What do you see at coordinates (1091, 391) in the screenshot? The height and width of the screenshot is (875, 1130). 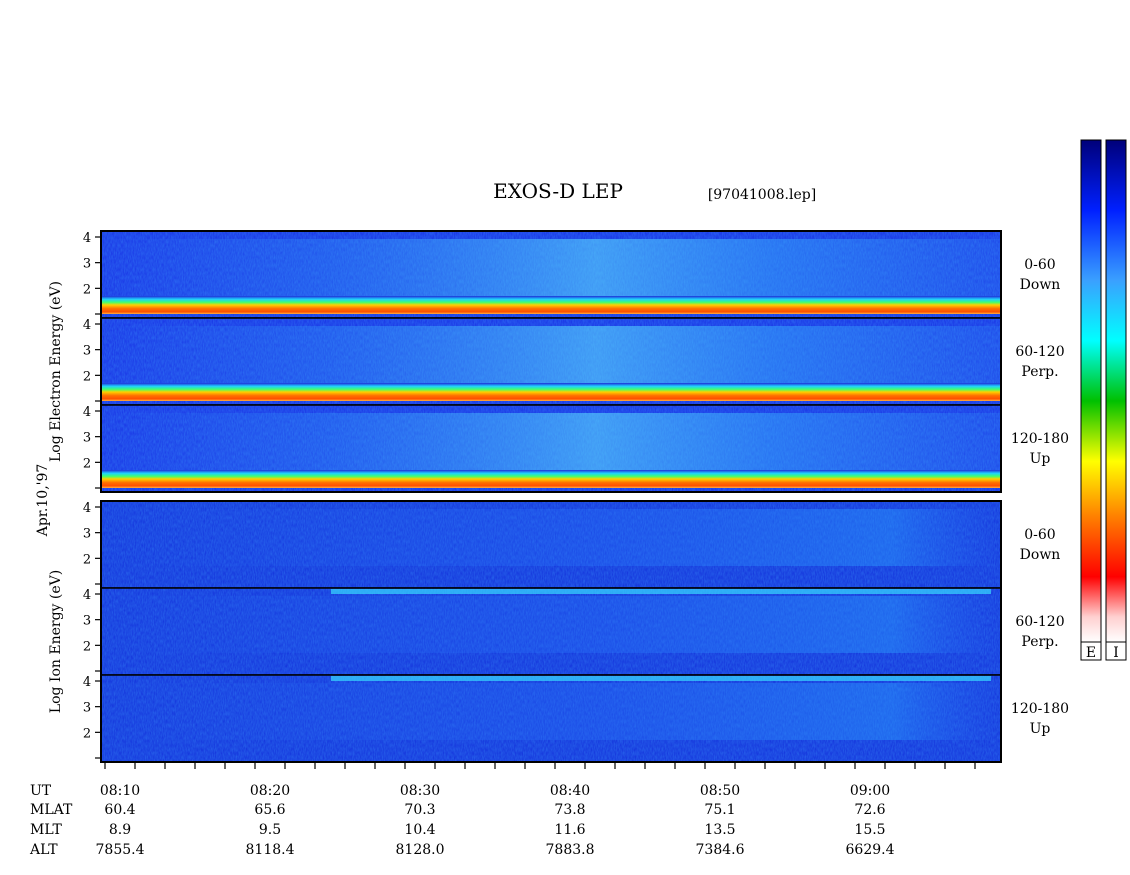 I see `electron-color-bar` at bounding box center [1091, 391].